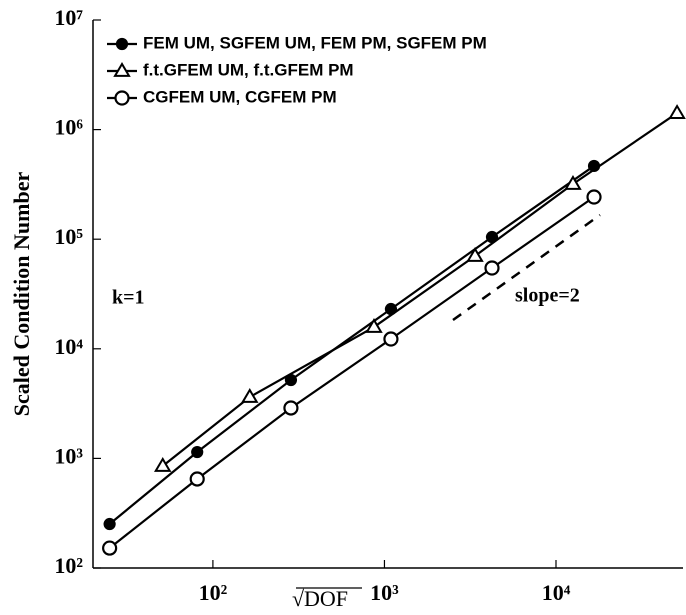 The image size is (686, 615). I want to click on y-tick-label: 10⁴, so click(68, 346).